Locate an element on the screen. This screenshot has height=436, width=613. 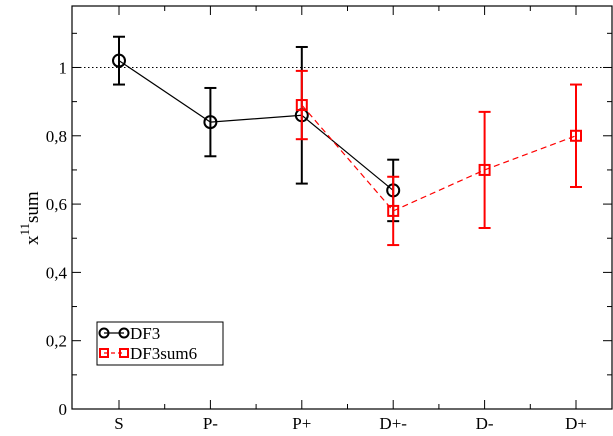
y-axis-title-superscript: 11 is located at coordinates (24, 229).